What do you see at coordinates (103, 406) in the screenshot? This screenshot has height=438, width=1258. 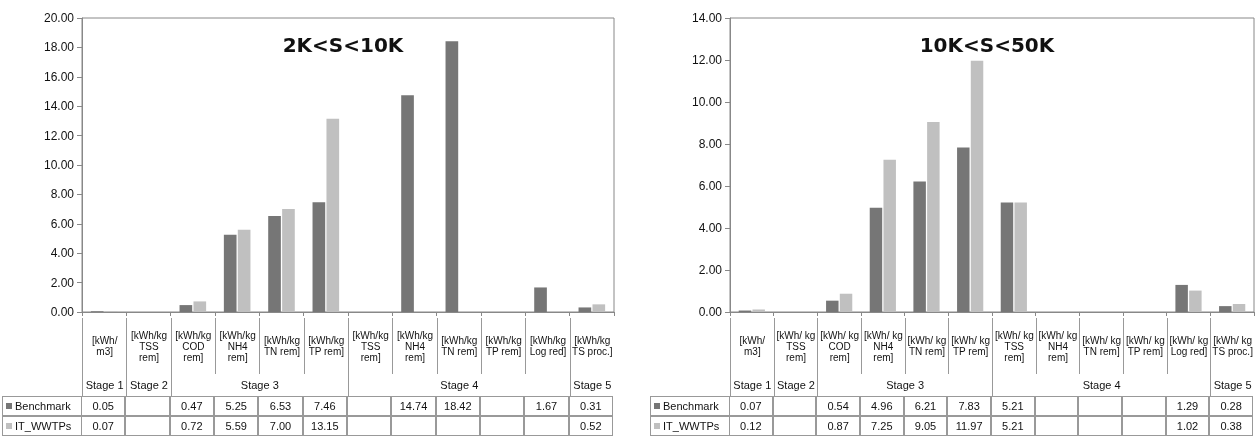 I see `data-label: 0.05` at bounding box center [103, 406].